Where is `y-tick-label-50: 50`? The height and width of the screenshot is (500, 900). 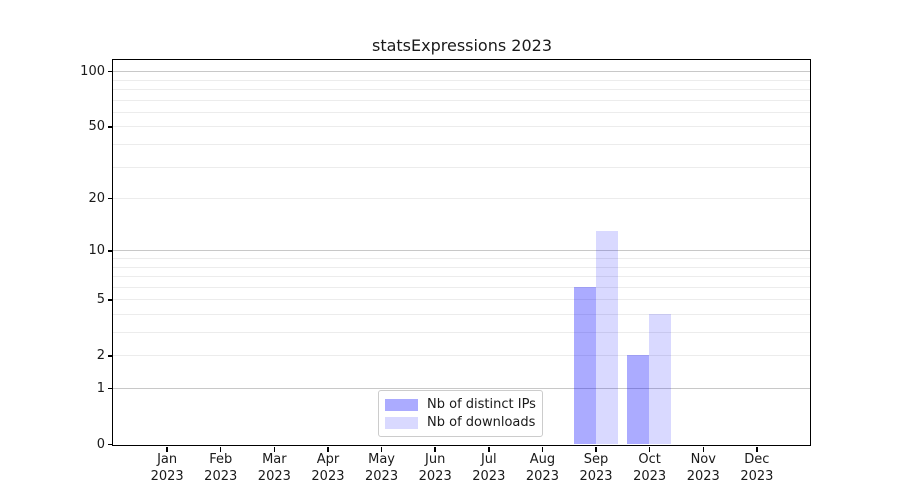 y-tick-label-50: 50 is located at coordinates (96, 126).